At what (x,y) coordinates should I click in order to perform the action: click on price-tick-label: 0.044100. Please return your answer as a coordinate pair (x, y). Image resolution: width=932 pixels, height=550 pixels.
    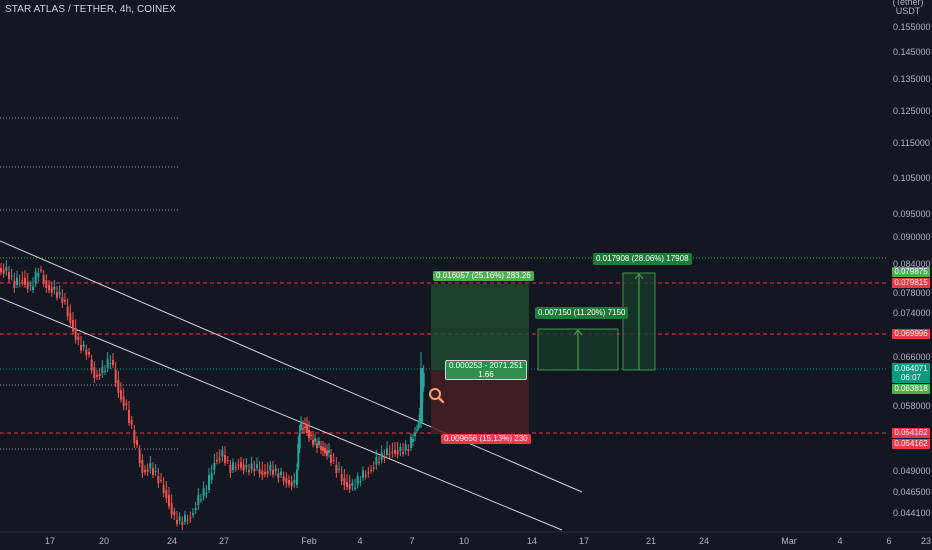
    Looking at the image, I should click on (912, 513).